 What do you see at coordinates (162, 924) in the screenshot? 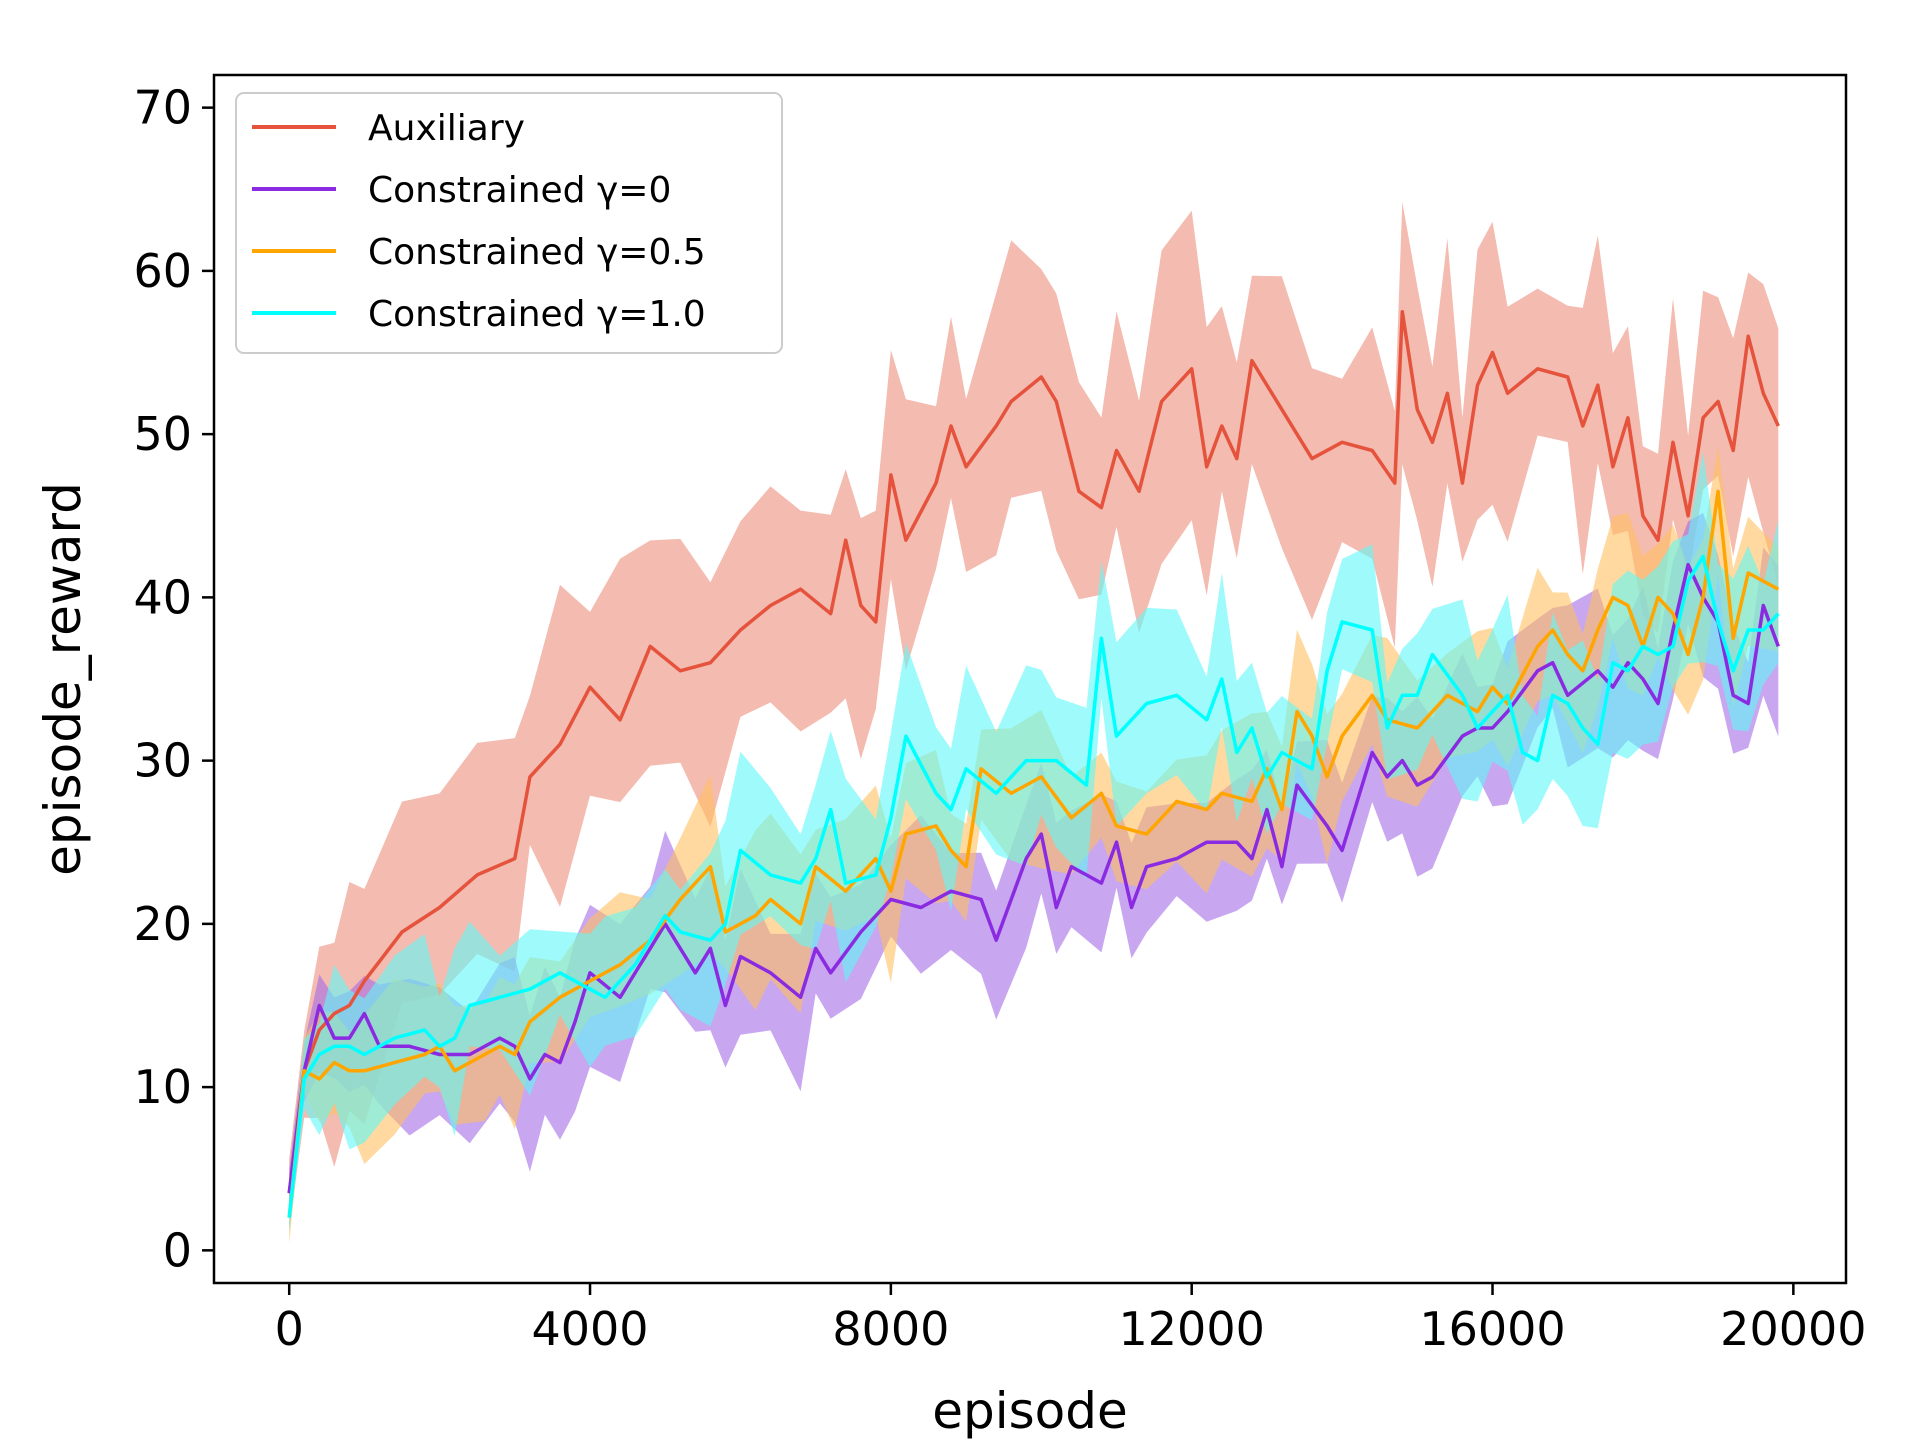
I see `y-tick-label: 20` at bounding box center [162, 924].